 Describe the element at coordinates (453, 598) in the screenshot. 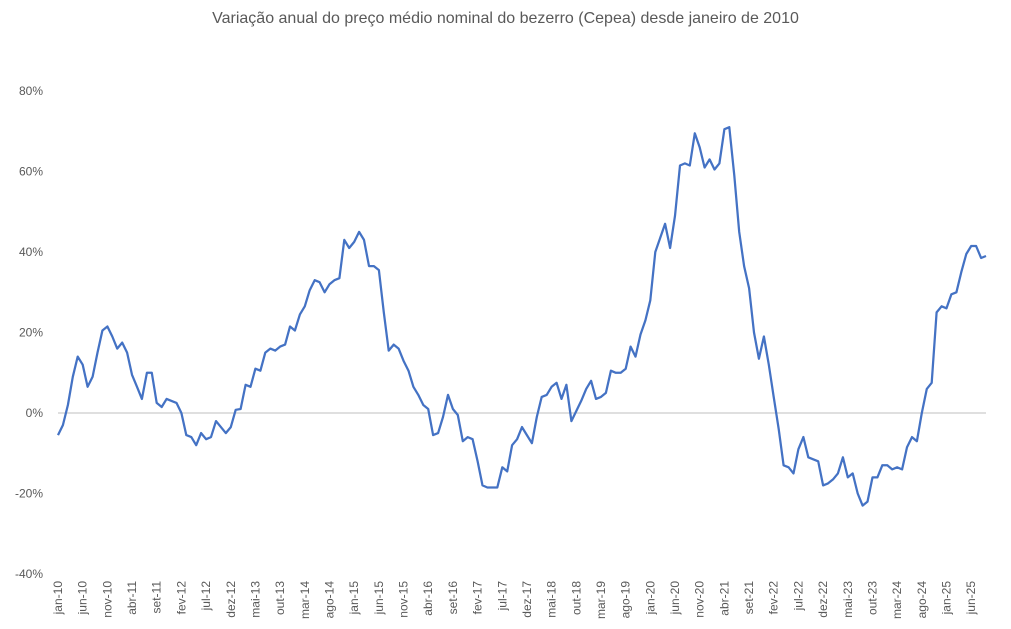

I see `x-tick-label: set-16` at that location.